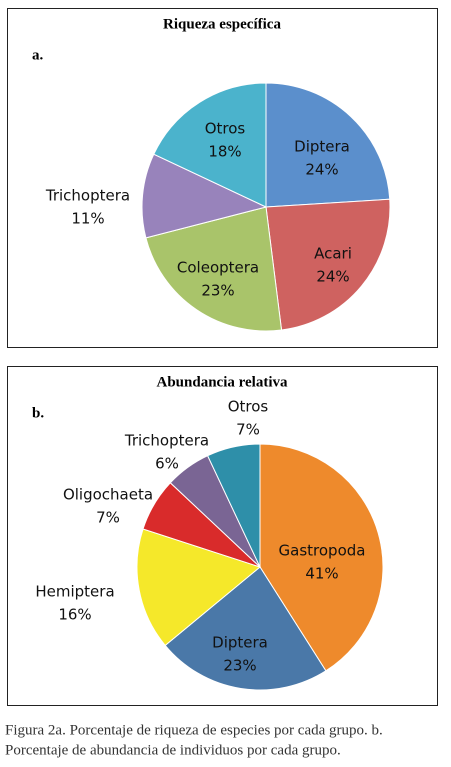  I want to click on chart-title: Riqueza específica, so click(222, 24).